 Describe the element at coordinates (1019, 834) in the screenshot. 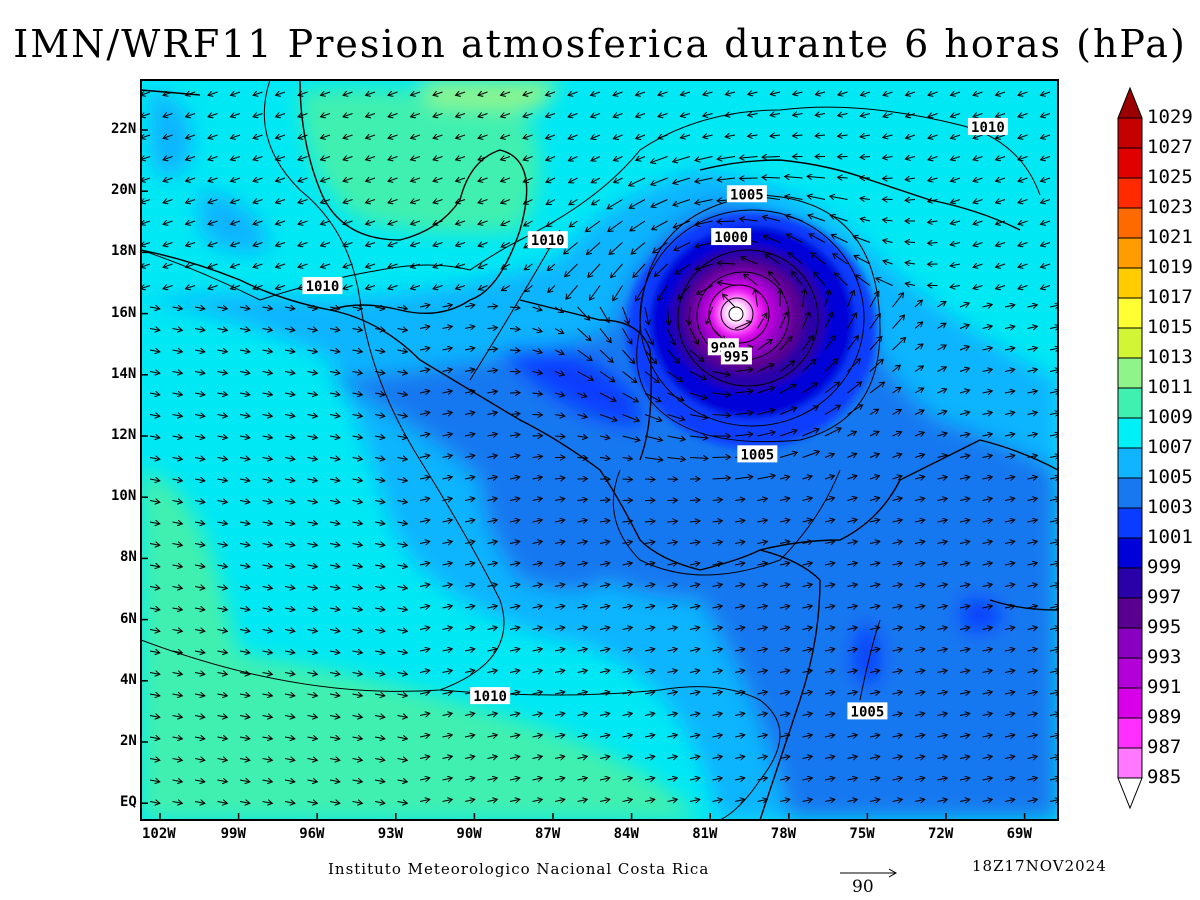

I see `lon-tick-label: 69W` at that location.